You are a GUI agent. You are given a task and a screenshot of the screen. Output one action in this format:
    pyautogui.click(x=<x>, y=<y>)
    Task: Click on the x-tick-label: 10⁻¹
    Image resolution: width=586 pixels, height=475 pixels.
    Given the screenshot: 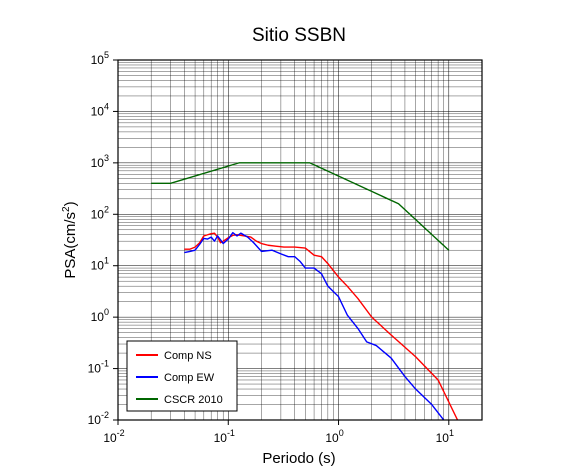 What is the action you would take?
    pyautogui.click(x=224, y=436)
    